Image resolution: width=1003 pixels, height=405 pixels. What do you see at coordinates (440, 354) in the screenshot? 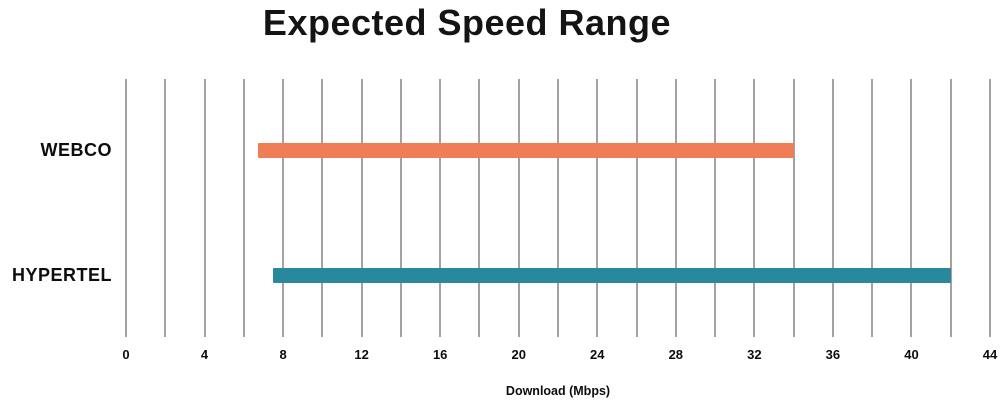
I see `x-tick-label: 16` at bounding box center [440, 354].